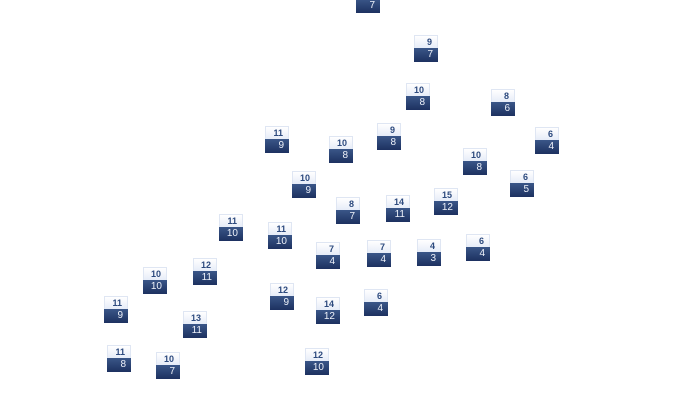 Image resolution: width=700 pixels, height=410 pixels. I want to click on tile: 10 9, so click(304, 184).